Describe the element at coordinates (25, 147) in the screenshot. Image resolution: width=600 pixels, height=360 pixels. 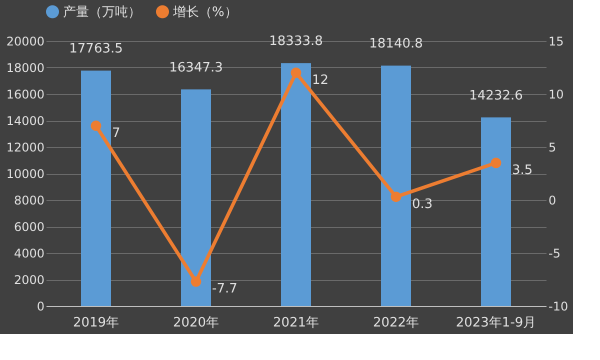
I see `y-tick-label: 12000` at that location.